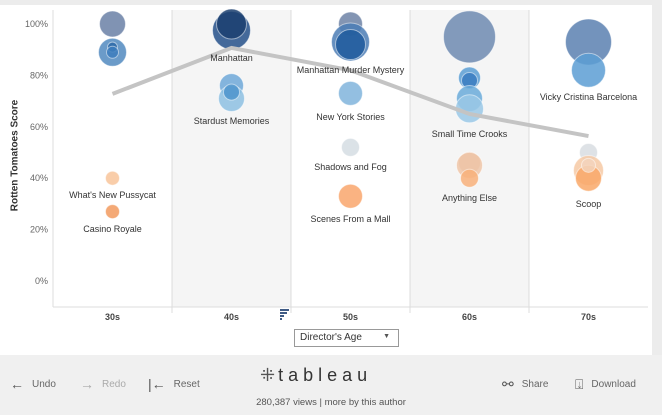 This screenshot has width=662, height=415. Describe the element at coordinates (470, 134) in the screenshot. I see `point-label: Small Time Crooks` at that location.